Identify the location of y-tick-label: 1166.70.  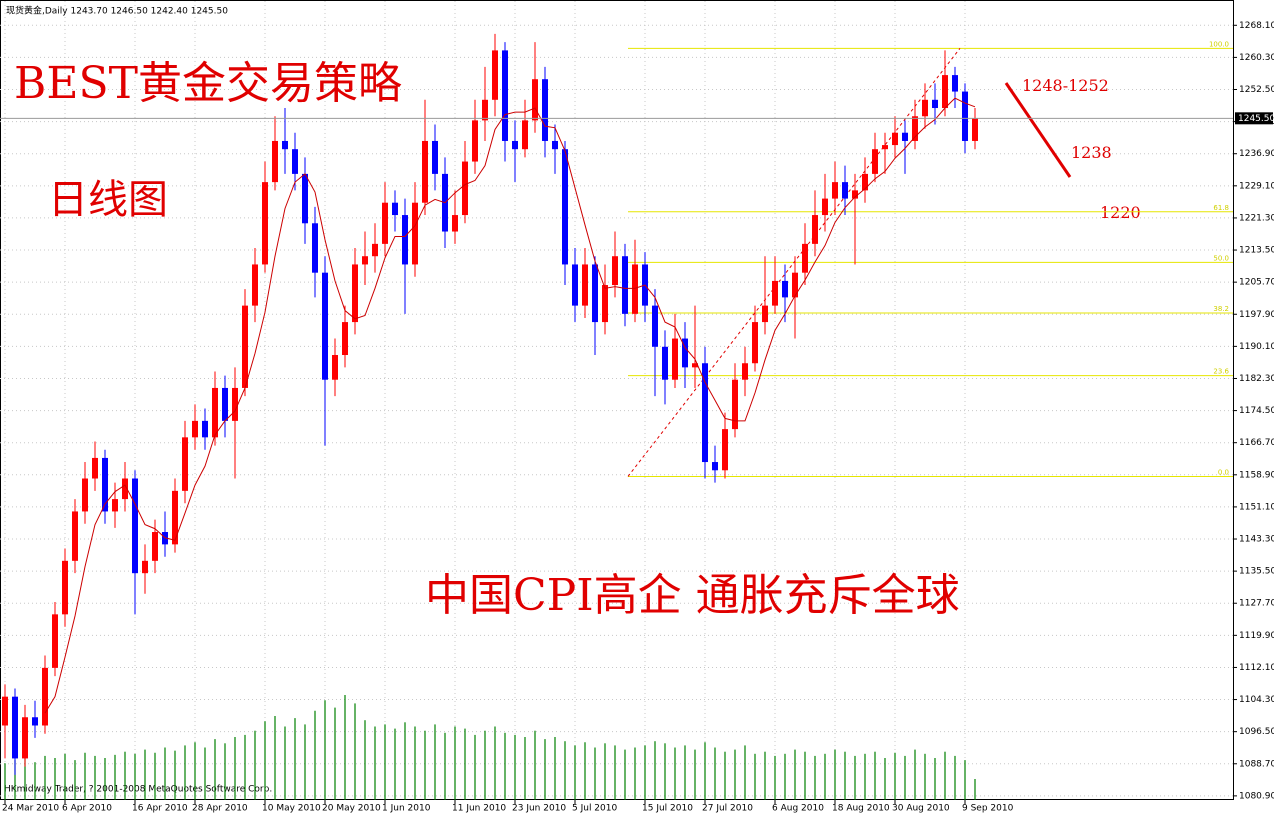
(1256, 443).